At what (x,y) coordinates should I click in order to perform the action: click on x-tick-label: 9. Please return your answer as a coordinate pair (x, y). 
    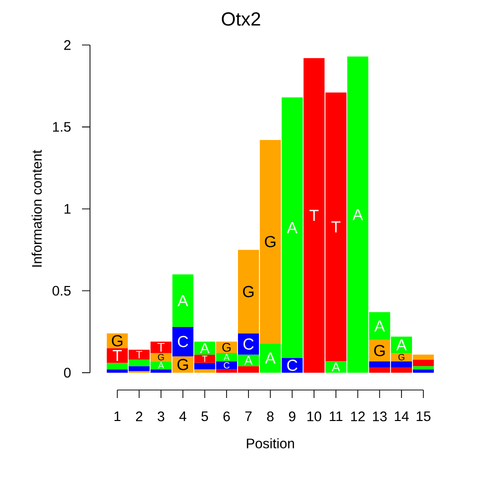
    Looking at the image, I should click on (292, 417).